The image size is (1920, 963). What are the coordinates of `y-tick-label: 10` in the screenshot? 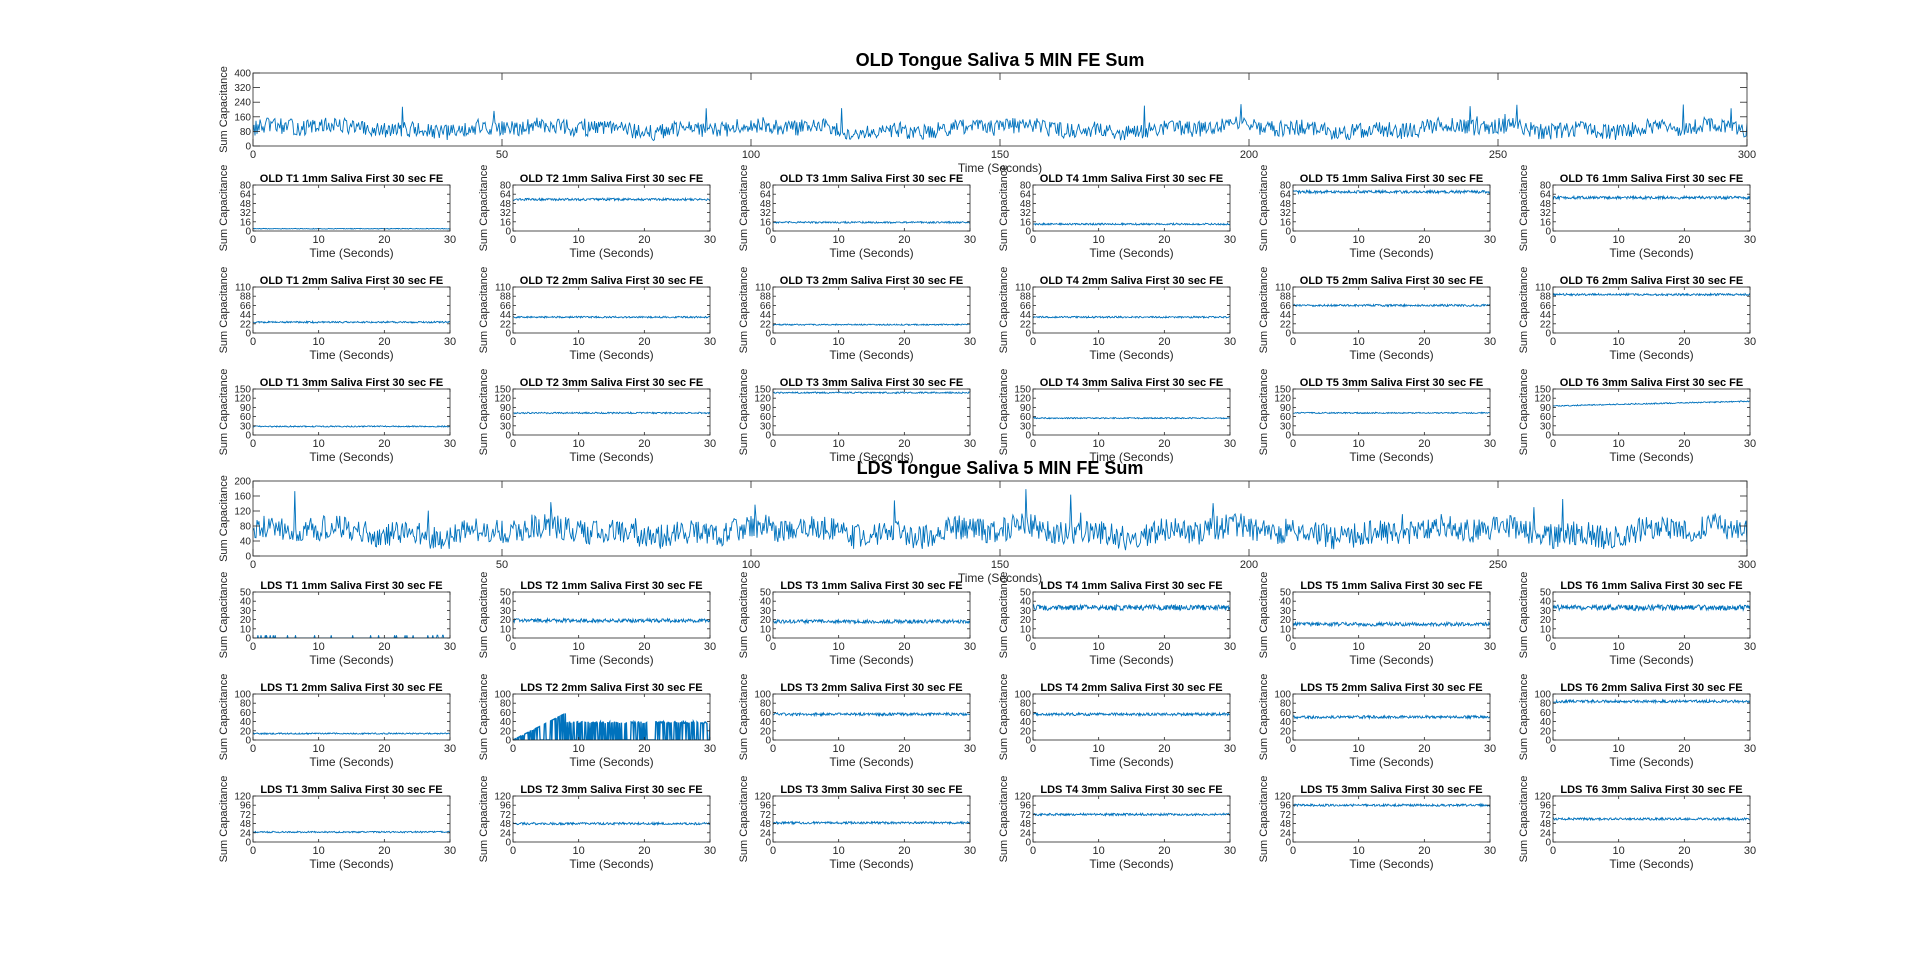 It's located at (506, 629).